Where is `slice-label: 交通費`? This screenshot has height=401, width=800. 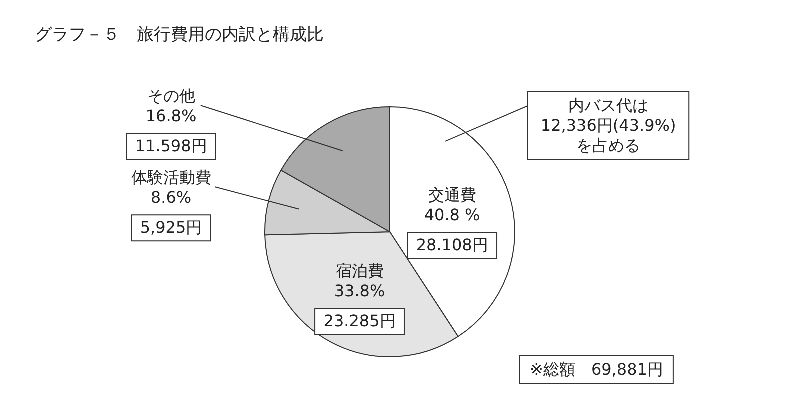 slice-label: 交通費 is located at coordinates (452, 194).